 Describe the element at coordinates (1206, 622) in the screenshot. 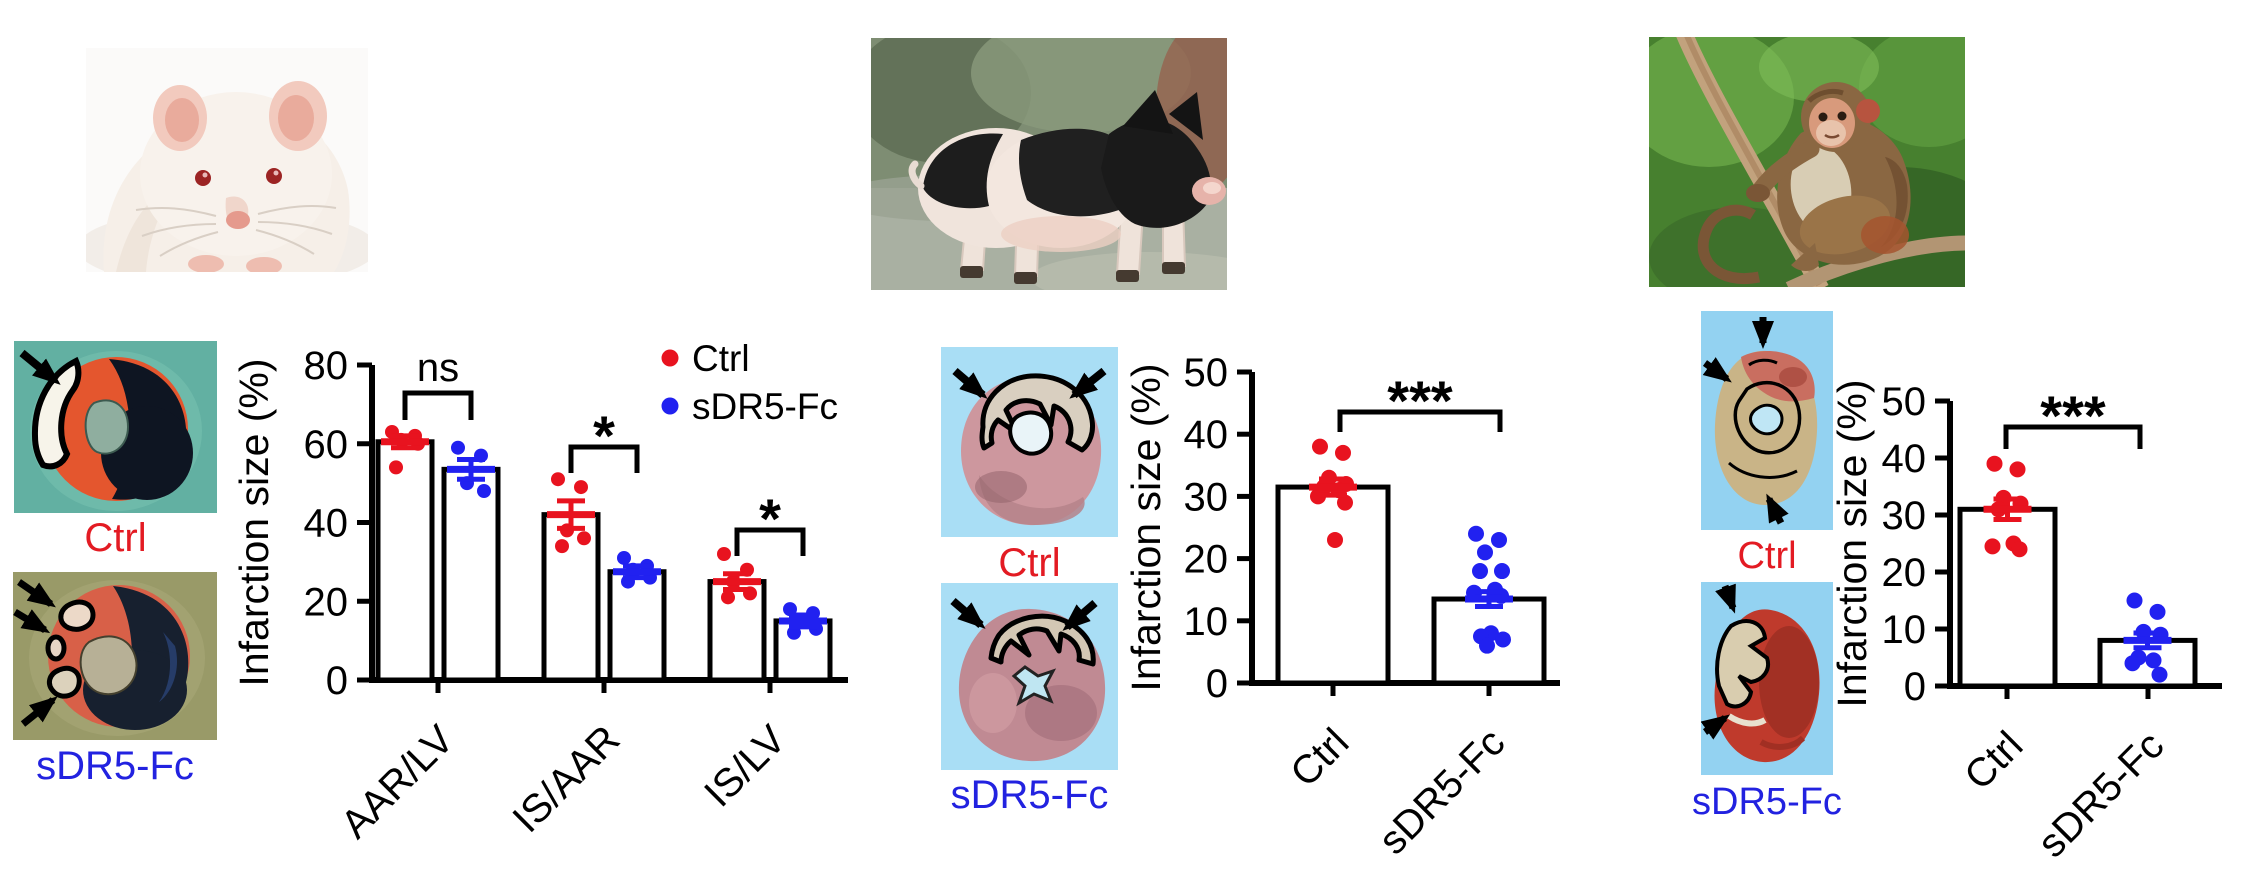

I see `y-tick-label: 10` at that location.